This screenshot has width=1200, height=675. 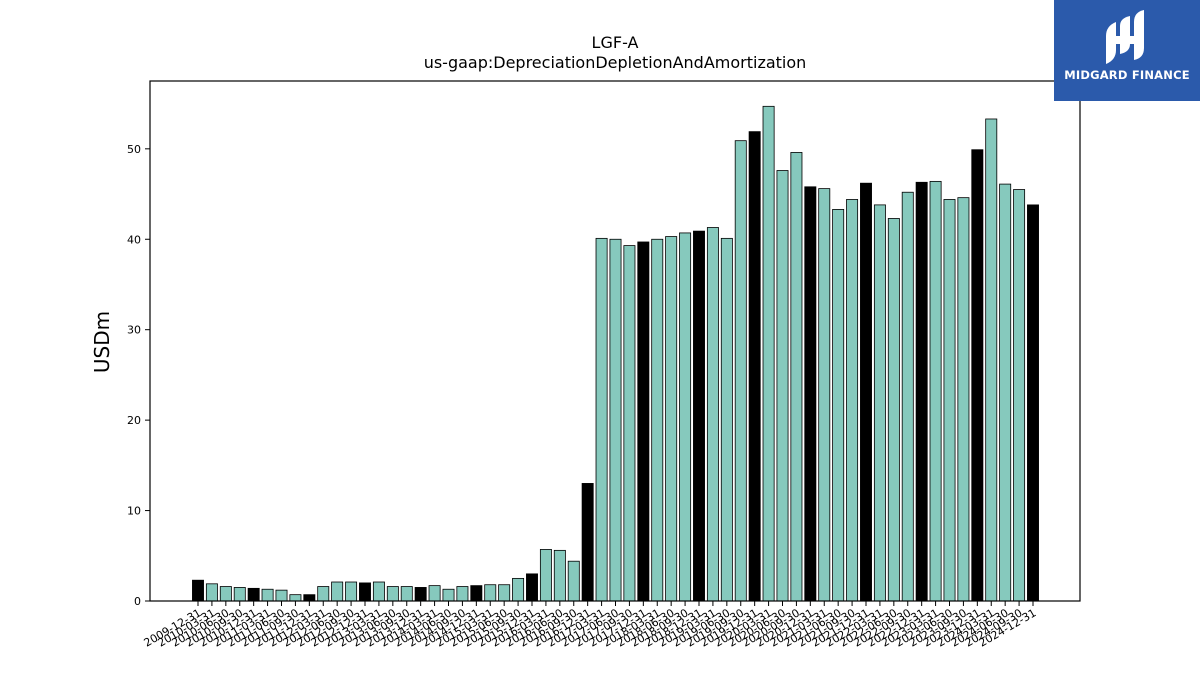 I want to click on y-tick-label: 50, so click(x=134, y=149).